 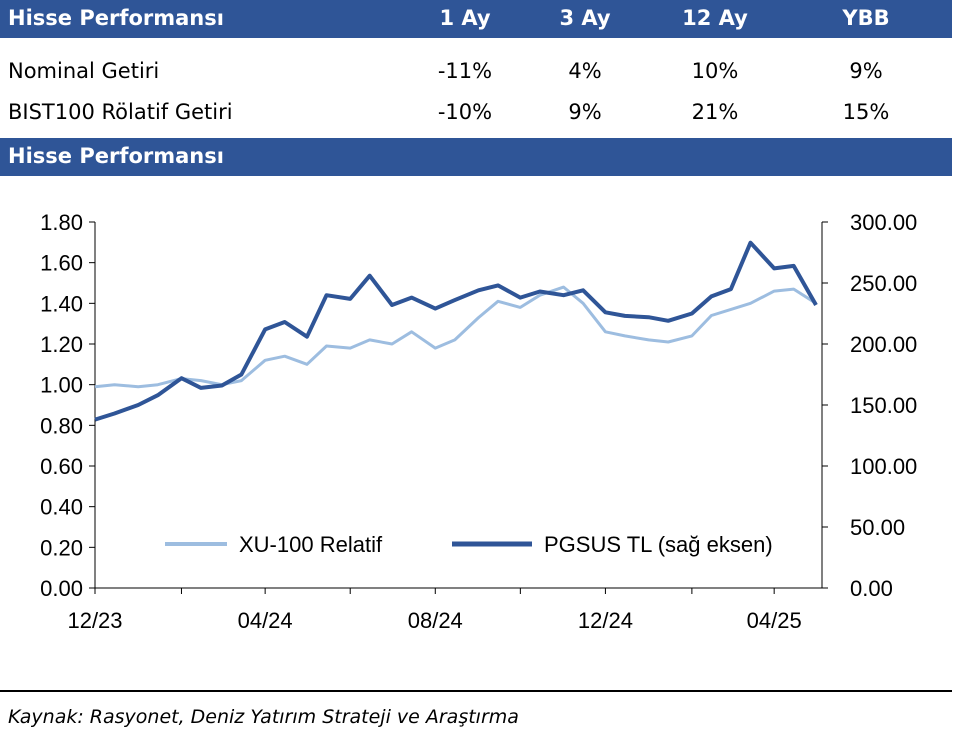 I want to click on left-tick-label: 0.00, so click(x=61, y=588).